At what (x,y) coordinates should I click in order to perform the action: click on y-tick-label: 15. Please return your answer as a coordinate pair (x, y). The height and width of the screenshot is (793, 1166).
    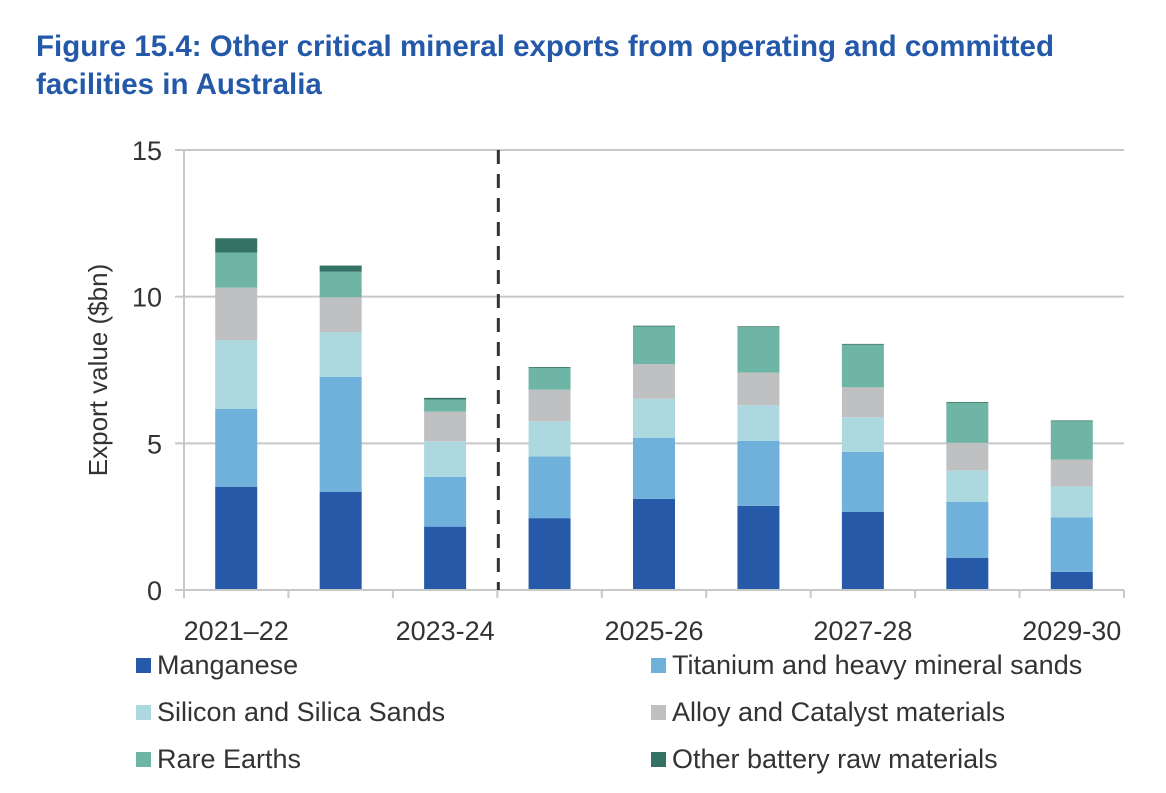
    Looking at the image, I should click on (147, 151).